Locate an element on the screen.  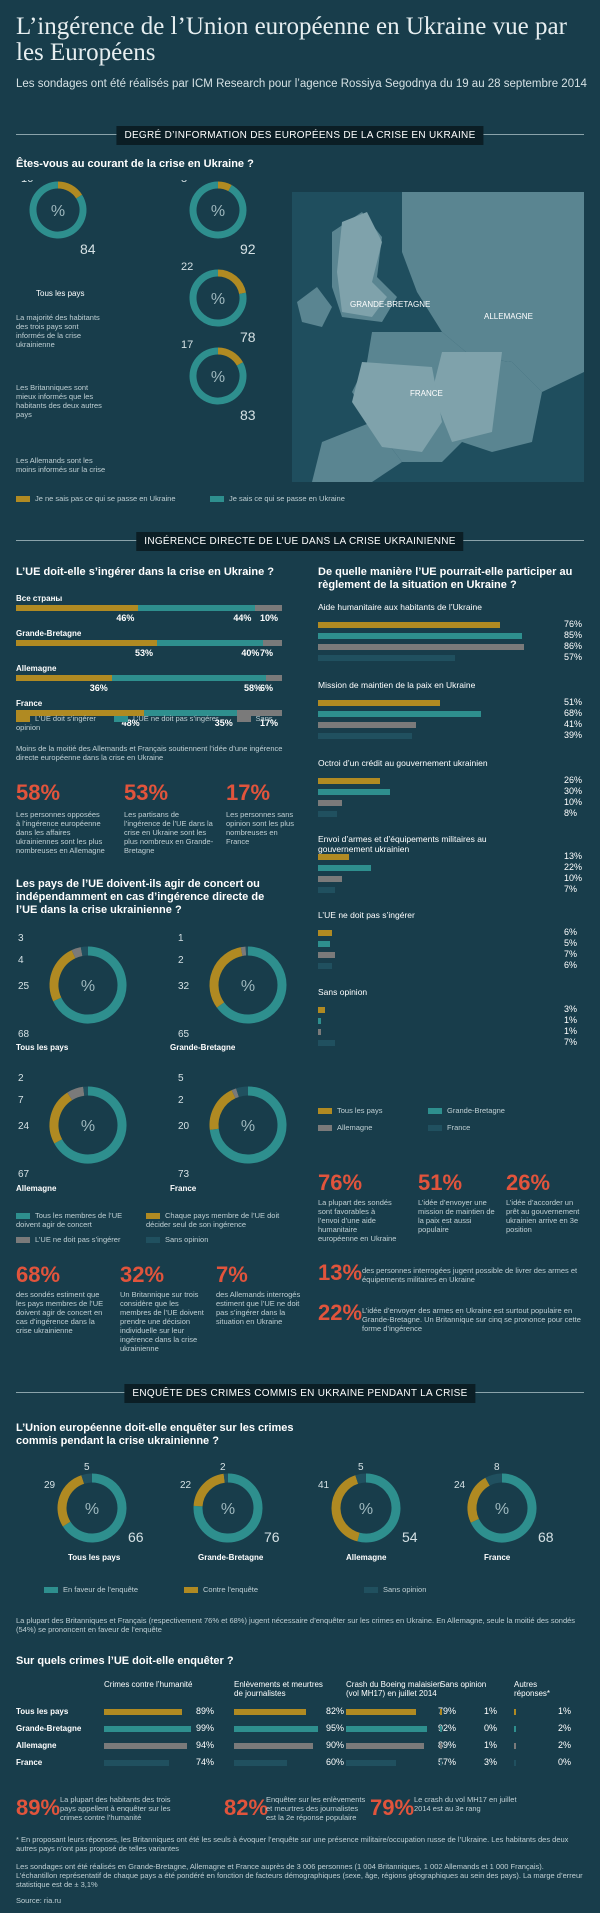
legend-yes: Je sais ce qui se passe en Ukraine is located at coordinates (277, 498).